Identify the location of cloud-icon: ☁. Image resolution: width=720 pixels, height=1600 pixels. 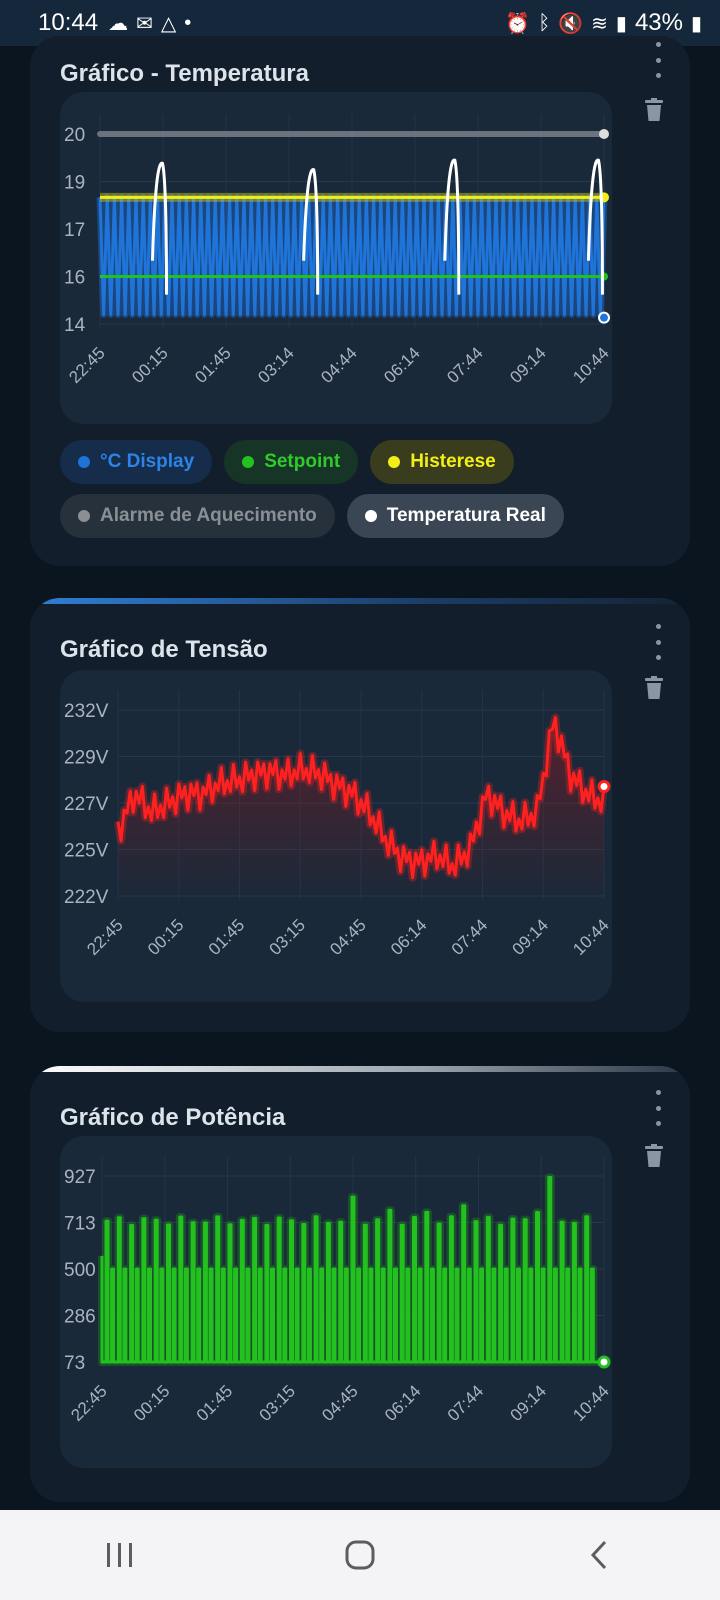
(118, 23).